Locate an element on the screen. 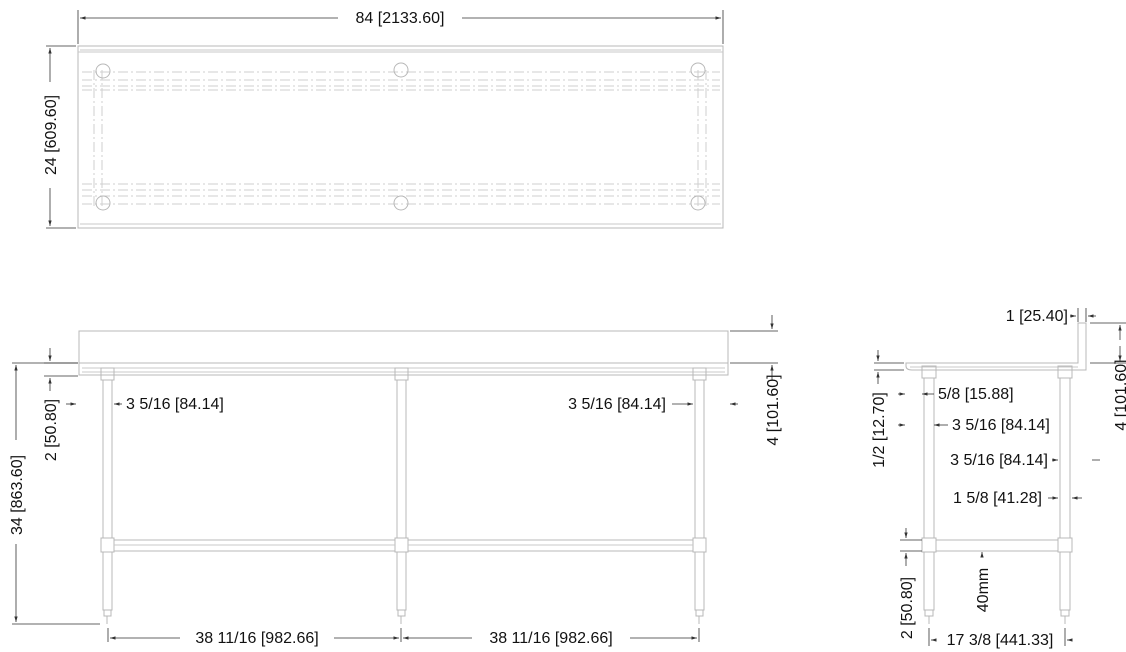  side-top-profile is located at coordinates (996, 346).